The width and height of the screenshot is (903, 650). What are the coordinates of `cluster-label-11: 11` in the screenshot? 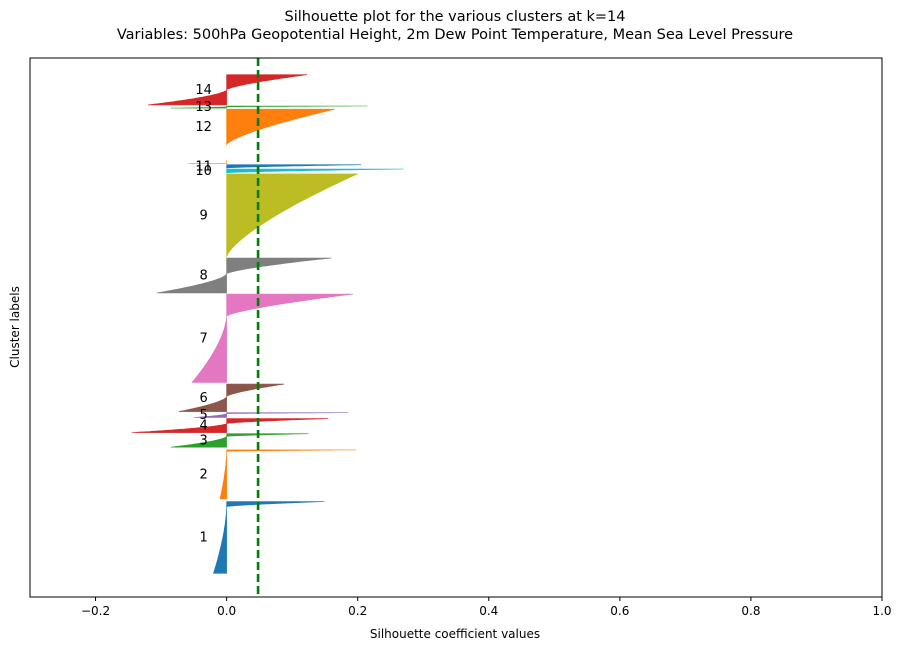 It's located at (203, 166).